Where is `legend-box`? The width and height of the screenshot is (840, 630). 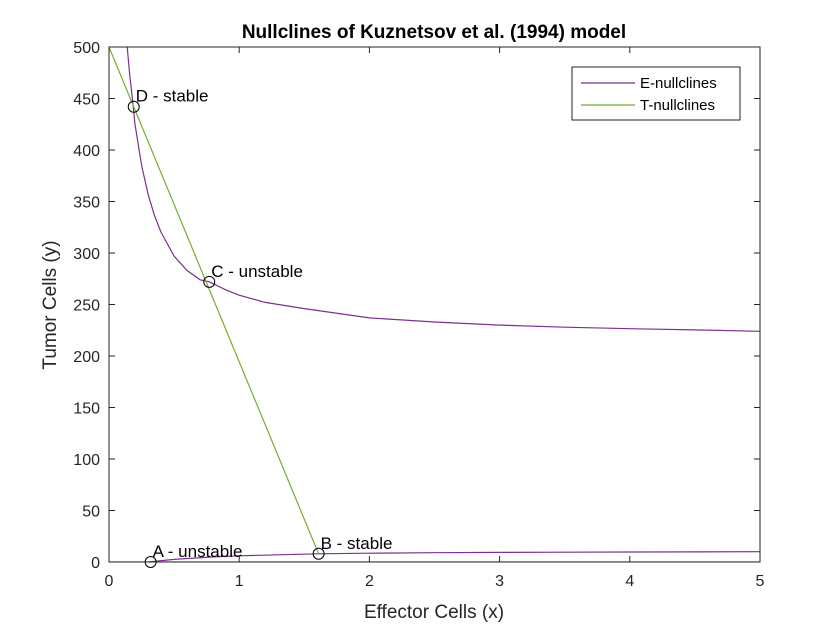 legend-box is located at coordinates (656, 93).